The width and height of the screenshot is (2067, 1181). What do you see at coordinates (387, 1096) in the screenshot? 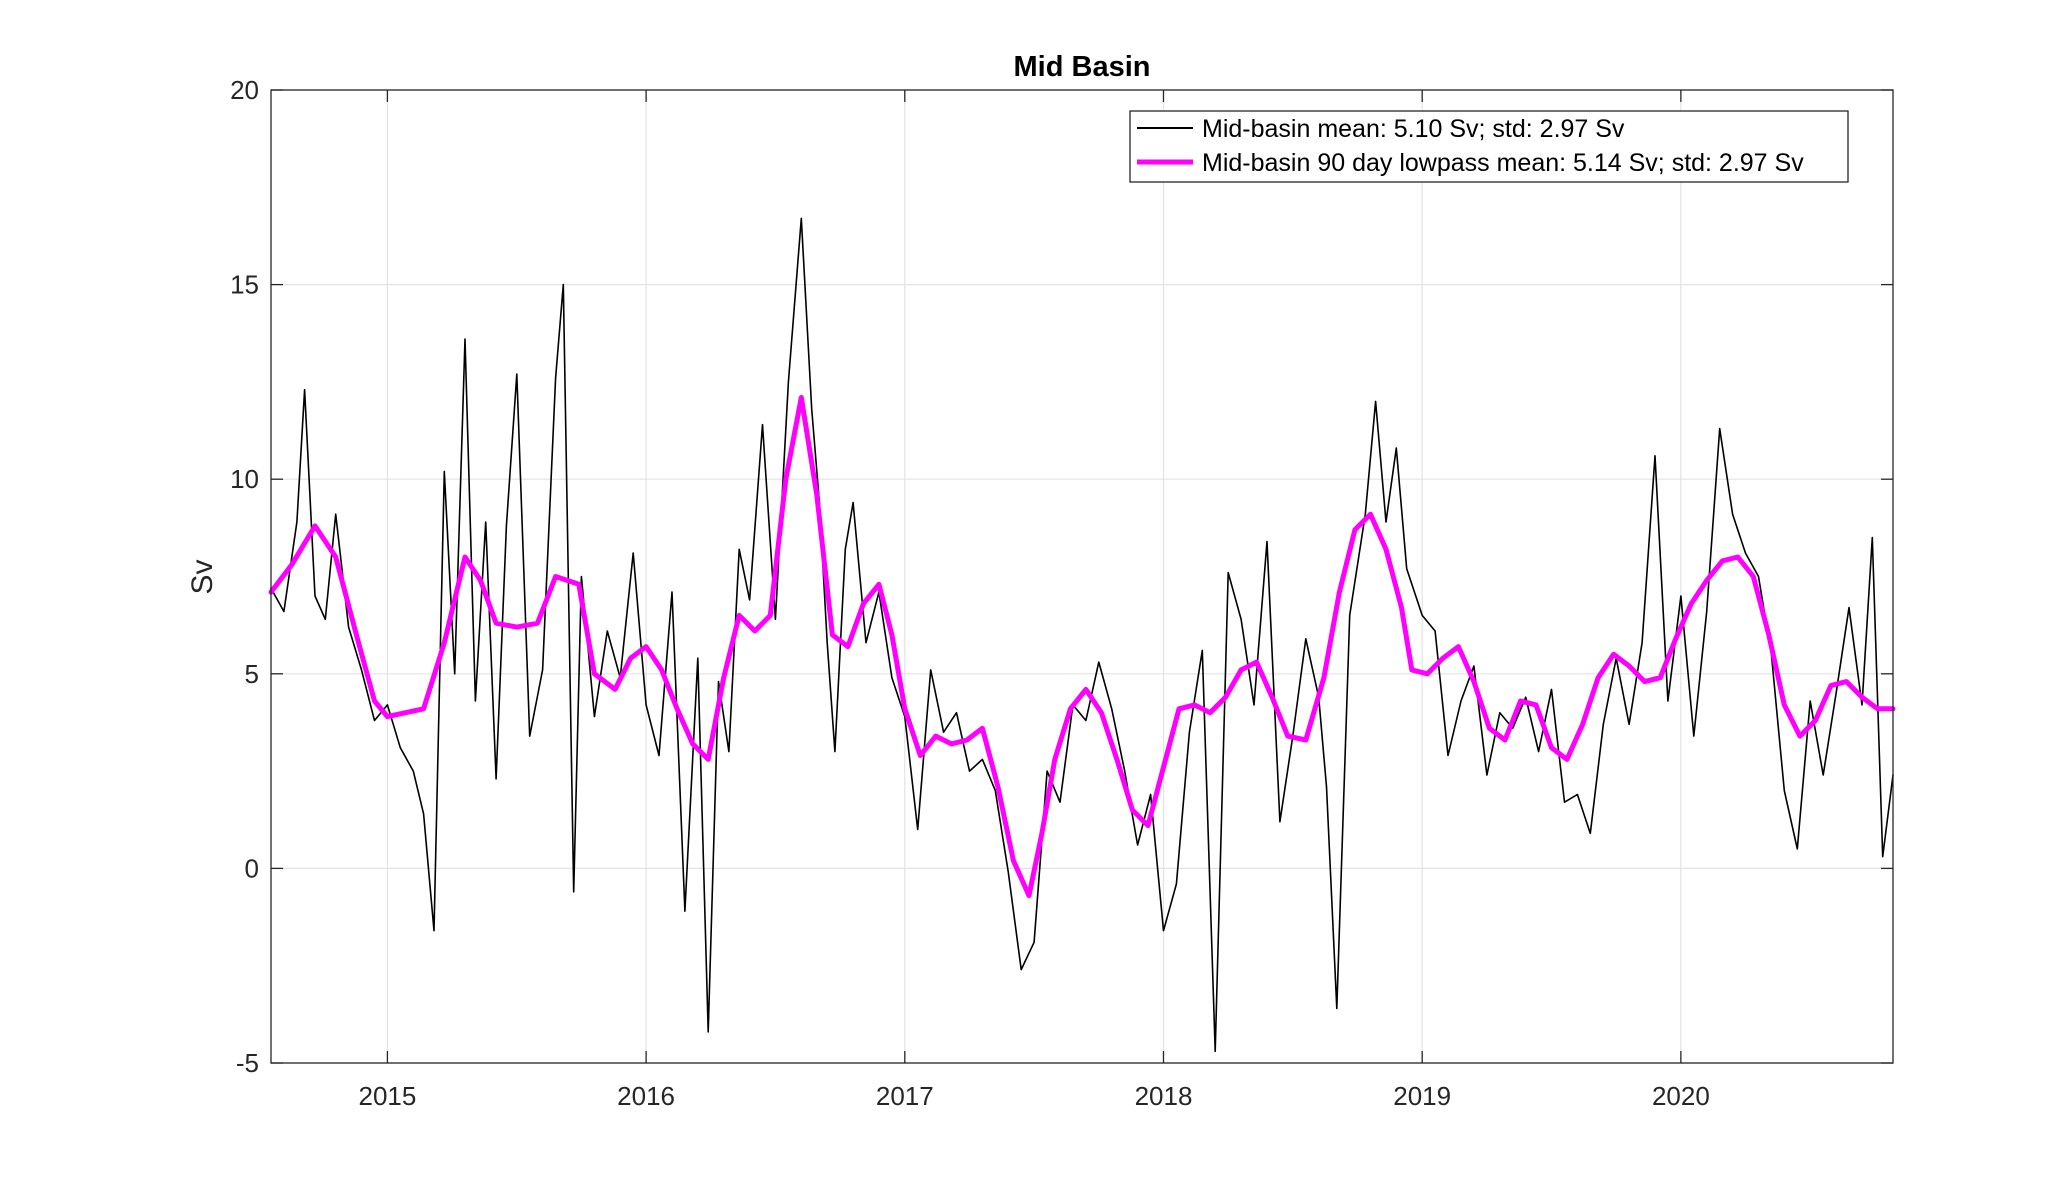
I see `x-tick-label: 2015` at bounding box center [387, 1096].